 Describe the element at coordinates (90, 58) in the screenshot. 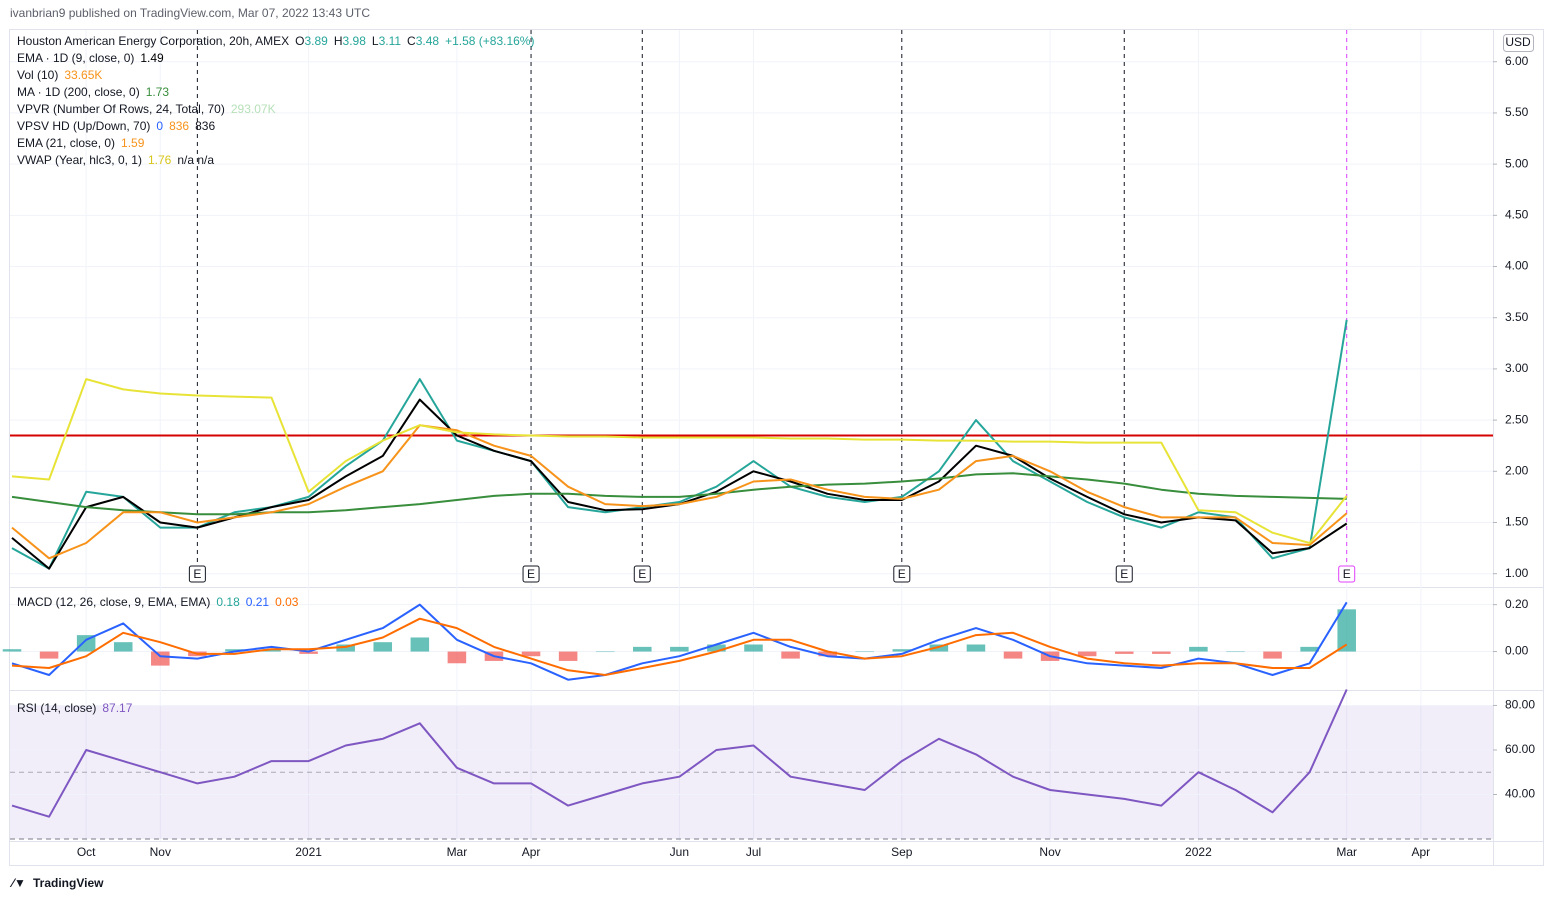

I see `legend-line: EMA · 1D (9, close, 0) 1.49` at that location.